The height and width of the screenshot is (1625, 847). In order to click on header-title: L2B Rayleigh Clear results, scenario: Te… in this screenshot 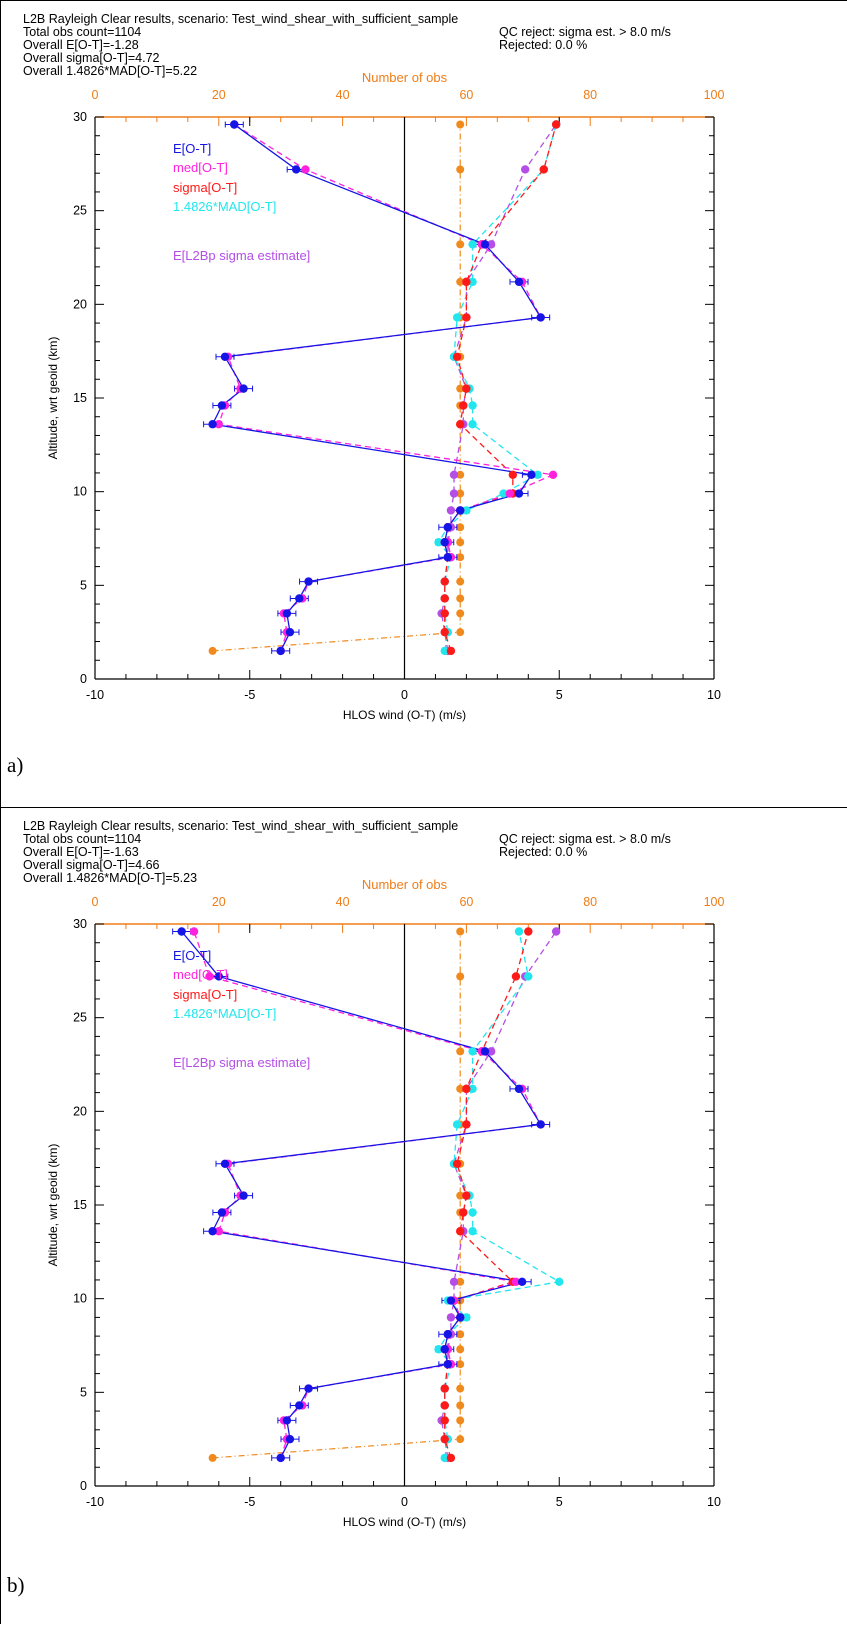, I will do `click(240, 826)`.